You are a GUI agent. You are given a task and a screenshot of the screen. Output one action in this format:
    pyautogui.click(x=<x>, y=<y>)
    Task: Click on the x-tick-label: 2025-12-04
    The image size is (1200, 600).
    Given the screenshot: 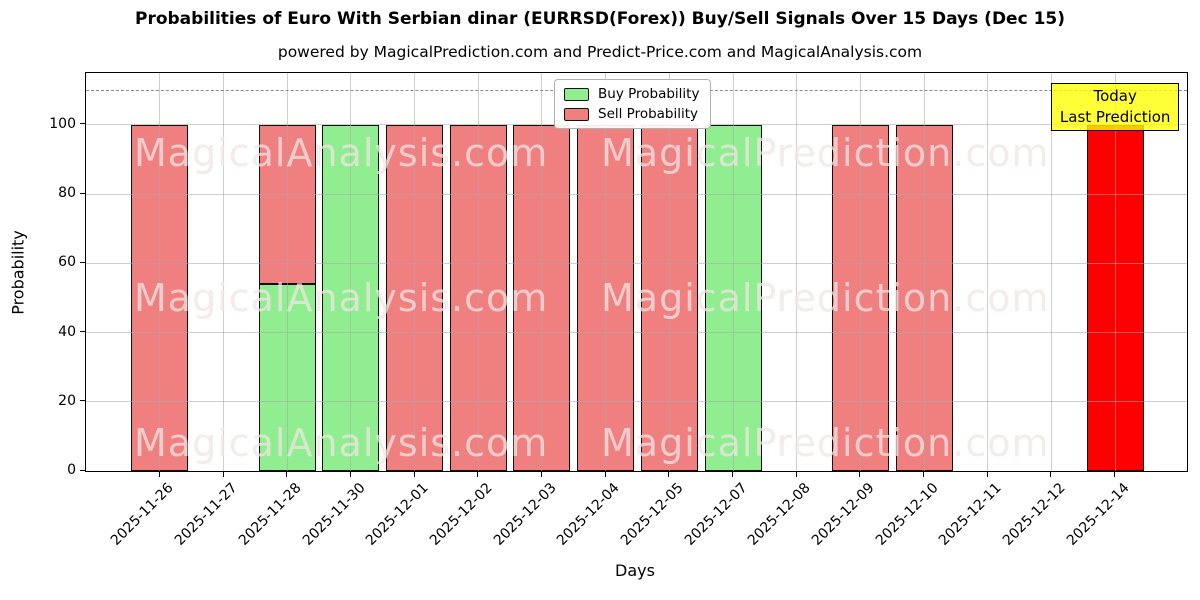 What is the action you would take?
    pyautogui.click(x=588, y=514)
    